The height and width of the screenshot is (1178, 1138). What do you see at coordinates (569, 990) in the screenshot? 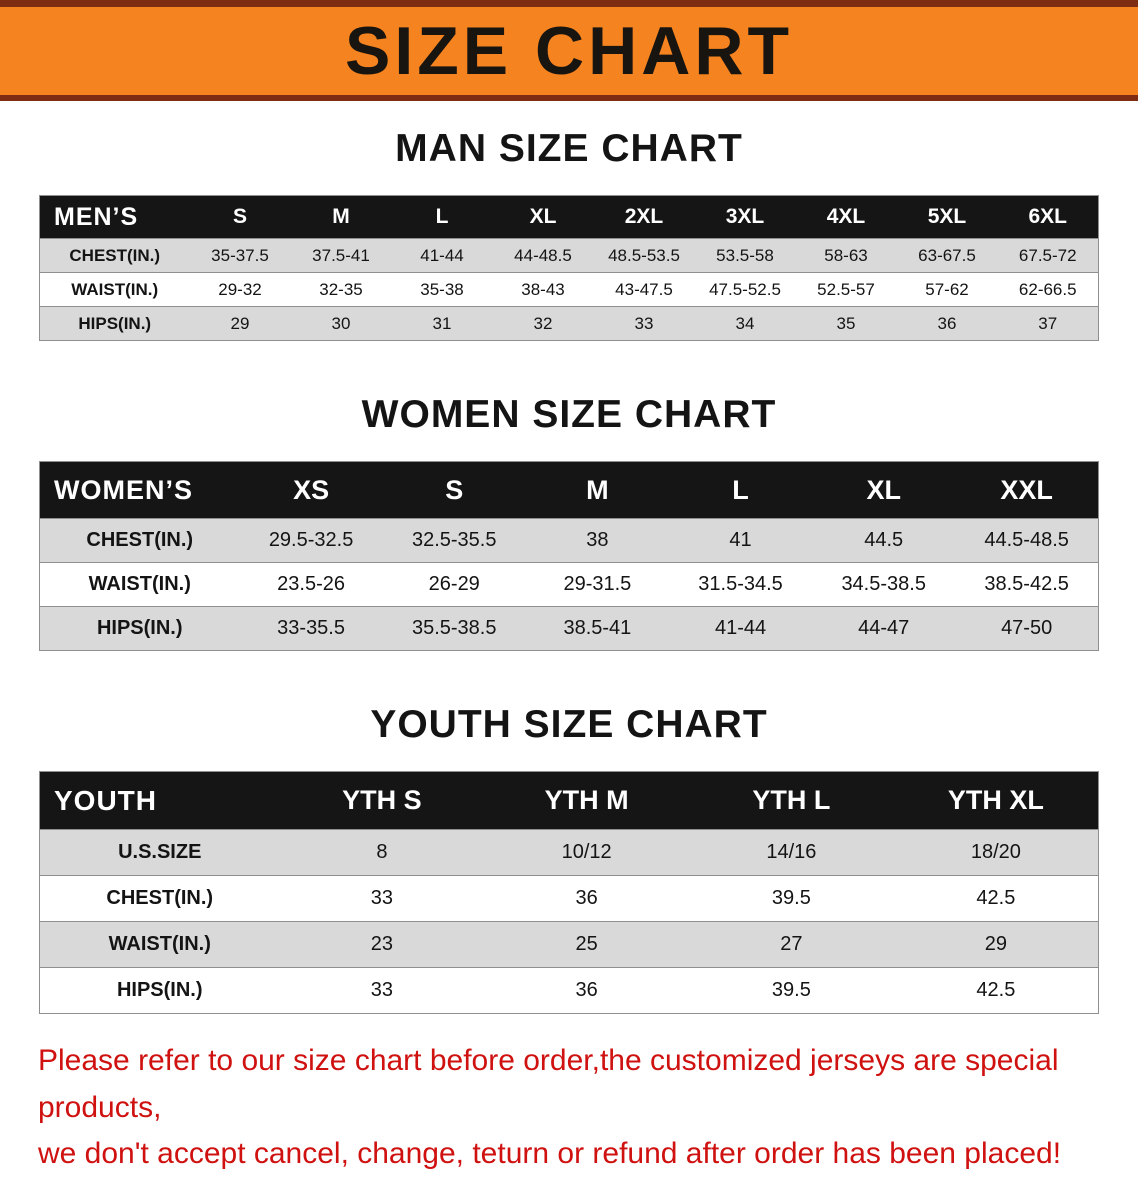
I see `youth-hips-row: HIPS(IN.) 33 36 39.5 42.5` at bounding box center [569, 990].